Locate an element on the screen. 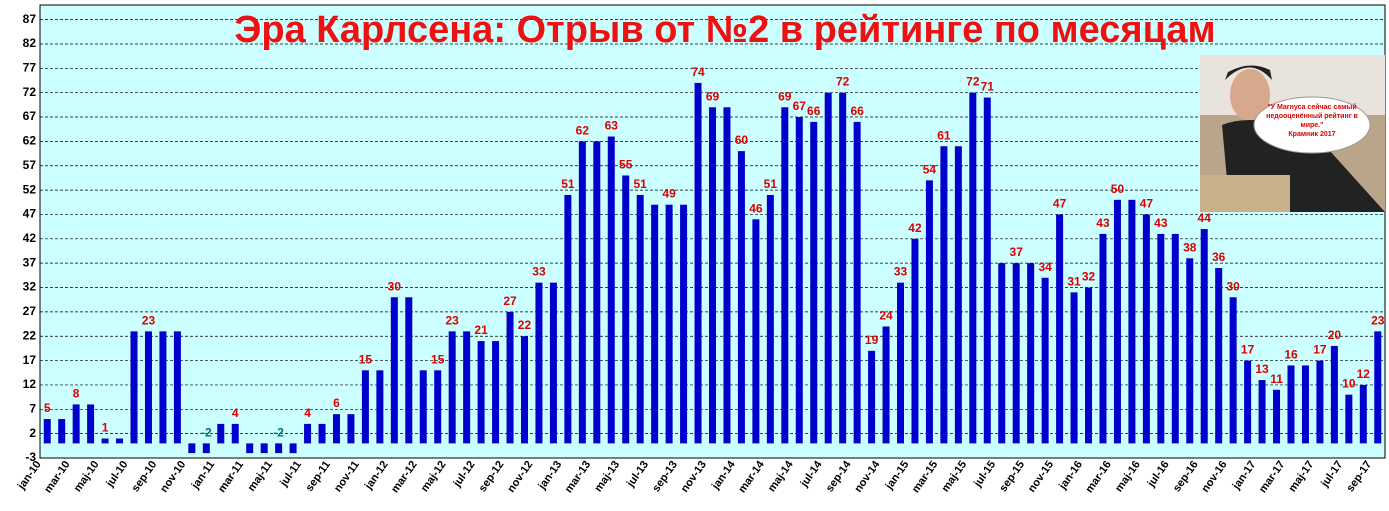  x-tick-label: sep-17 is located at coordinates (1359, 476).